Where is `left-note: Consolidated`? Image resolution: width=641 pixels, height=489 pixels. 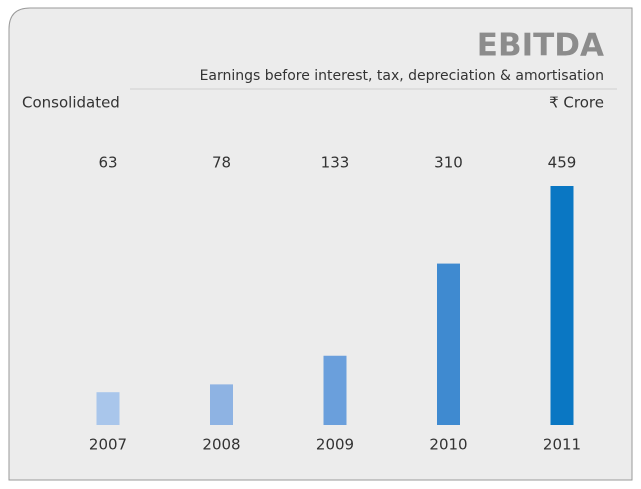
left-note: Consolidated is located at coordinates (71, 103).